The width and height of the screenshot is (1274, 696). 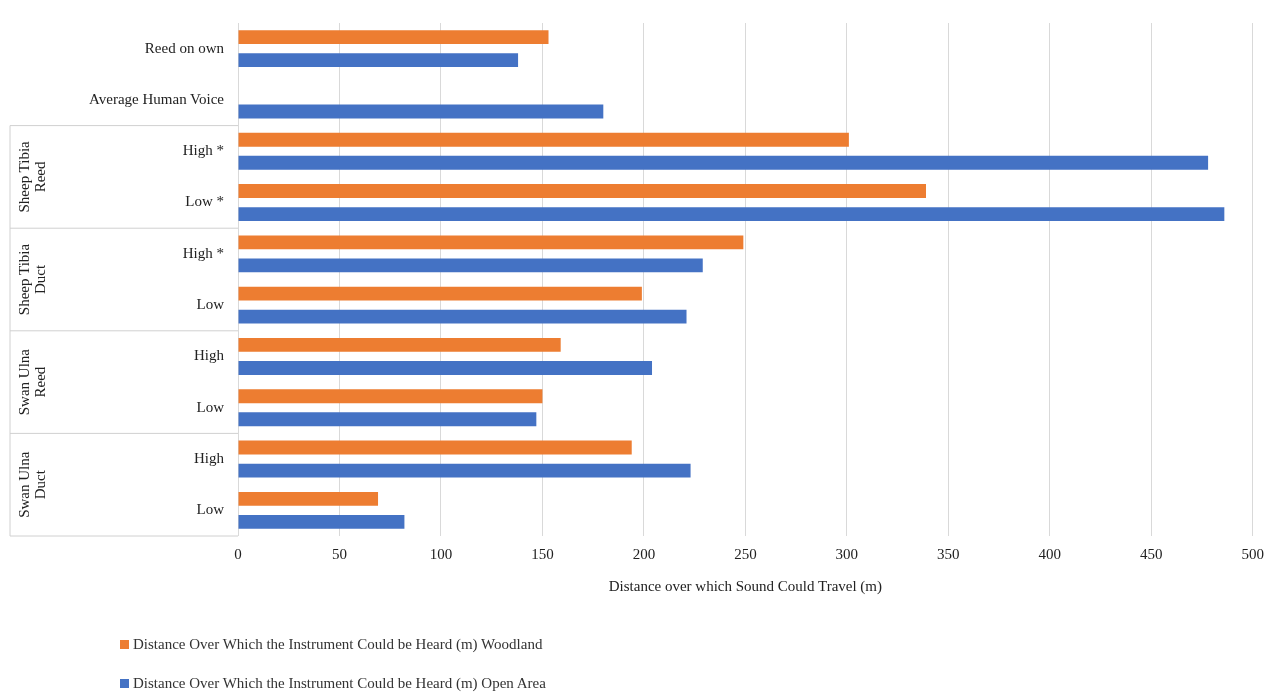 What do you see at coordinates (542, 553) in the screenshot?
I see `x-tick-label: 150` at bounding box center [542, 553].